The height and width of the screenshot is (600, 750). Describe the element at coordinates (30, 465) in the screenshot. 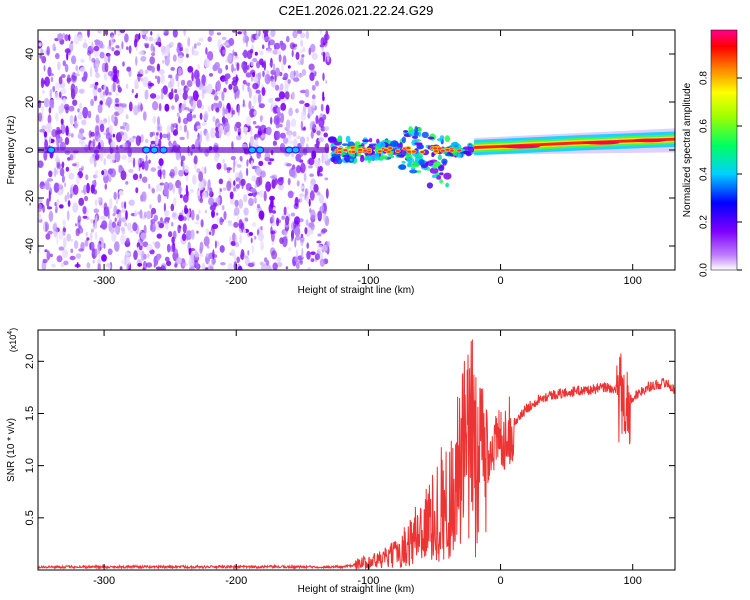

I see `y-tick-label: 1.0` at that location.